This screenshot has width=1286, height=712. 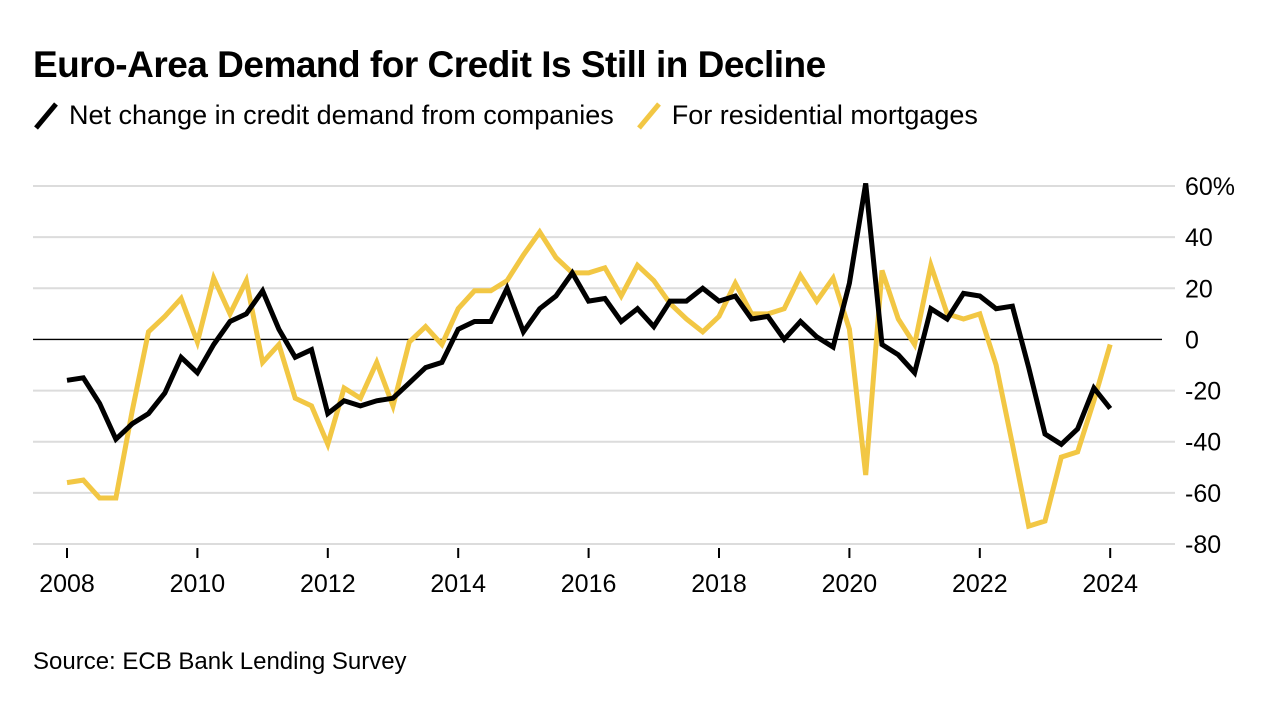 I want to click on x-tick-label: 2010, so click(x=198, y=584).